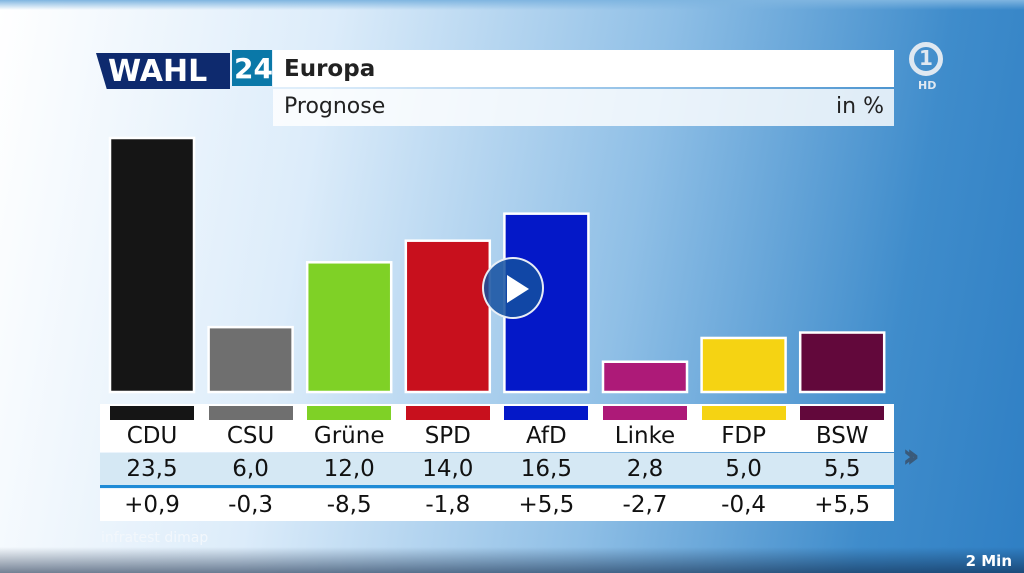 The image size is (1024, 573). Describe the element at coordinates (546, 413) in the screenshot. I see `color-swatch-afd` at that location.